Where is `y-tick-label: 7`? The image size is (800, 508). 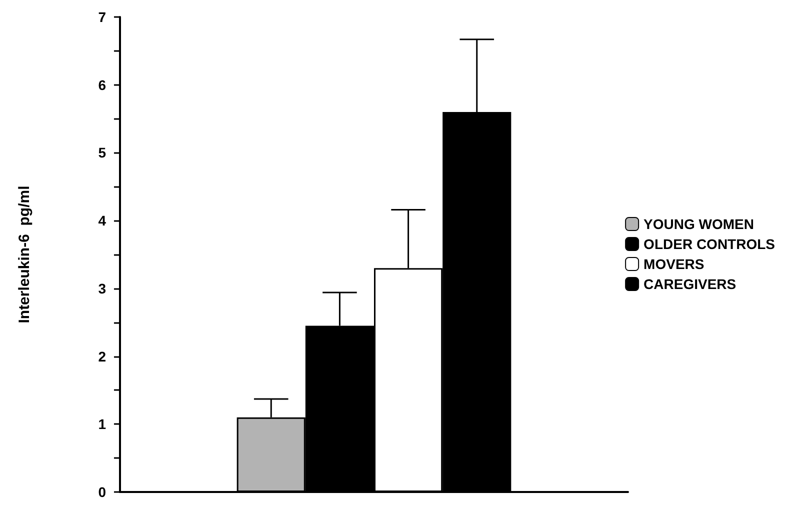 y-tick-label: 7 is located at coordinates (102, 17).